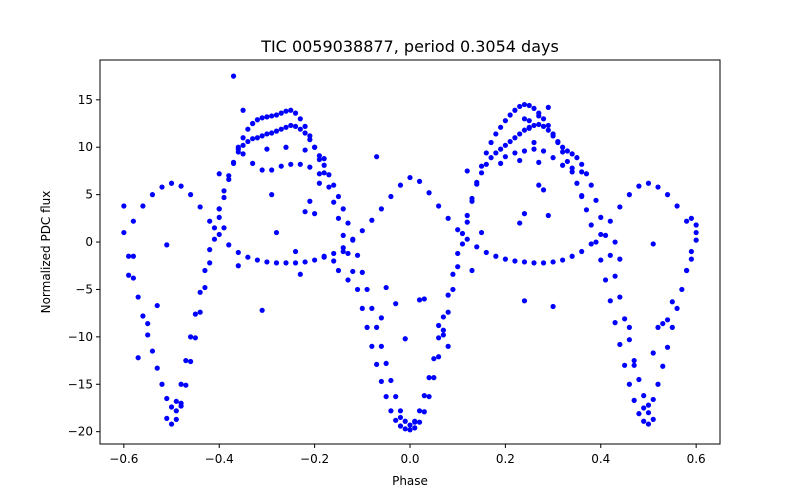 The width and height of the screenshot is (800, 500). I want to click on y-axis: −20 −15 −10 −5 0 5 10 15, so click(84, 266).